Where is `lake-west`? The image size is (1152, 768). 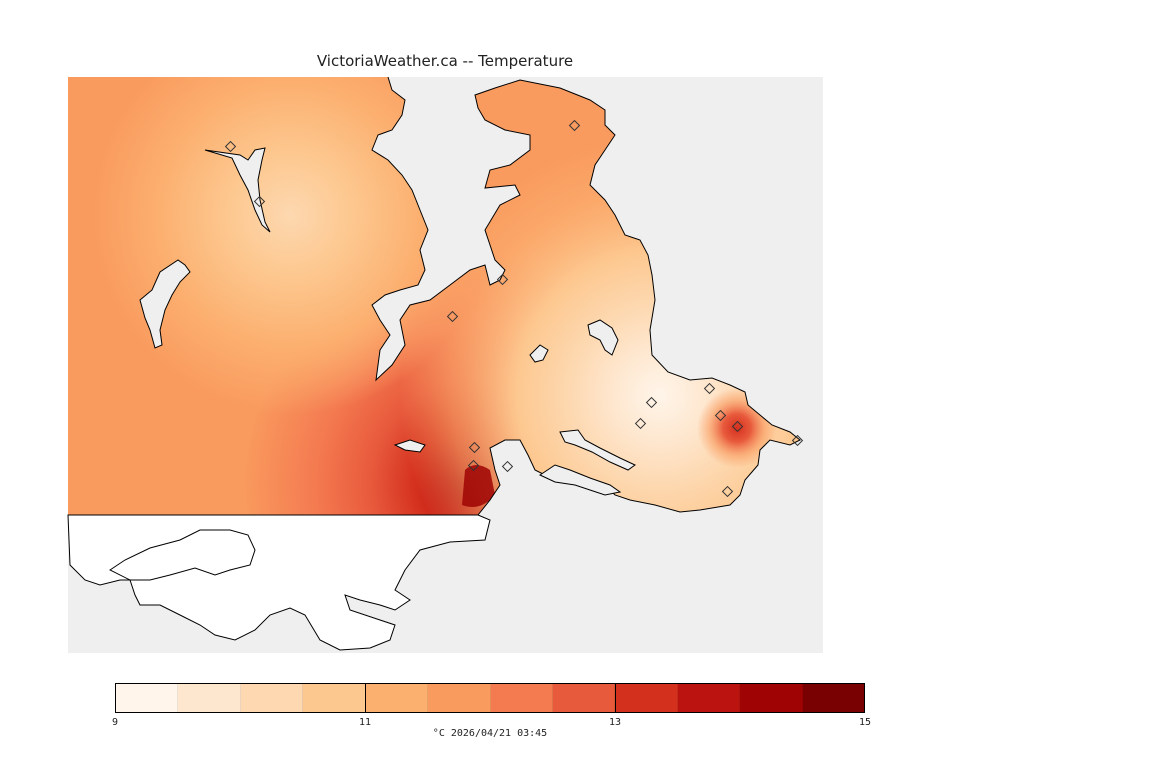
lake-west is located at coordinates (165, 304).